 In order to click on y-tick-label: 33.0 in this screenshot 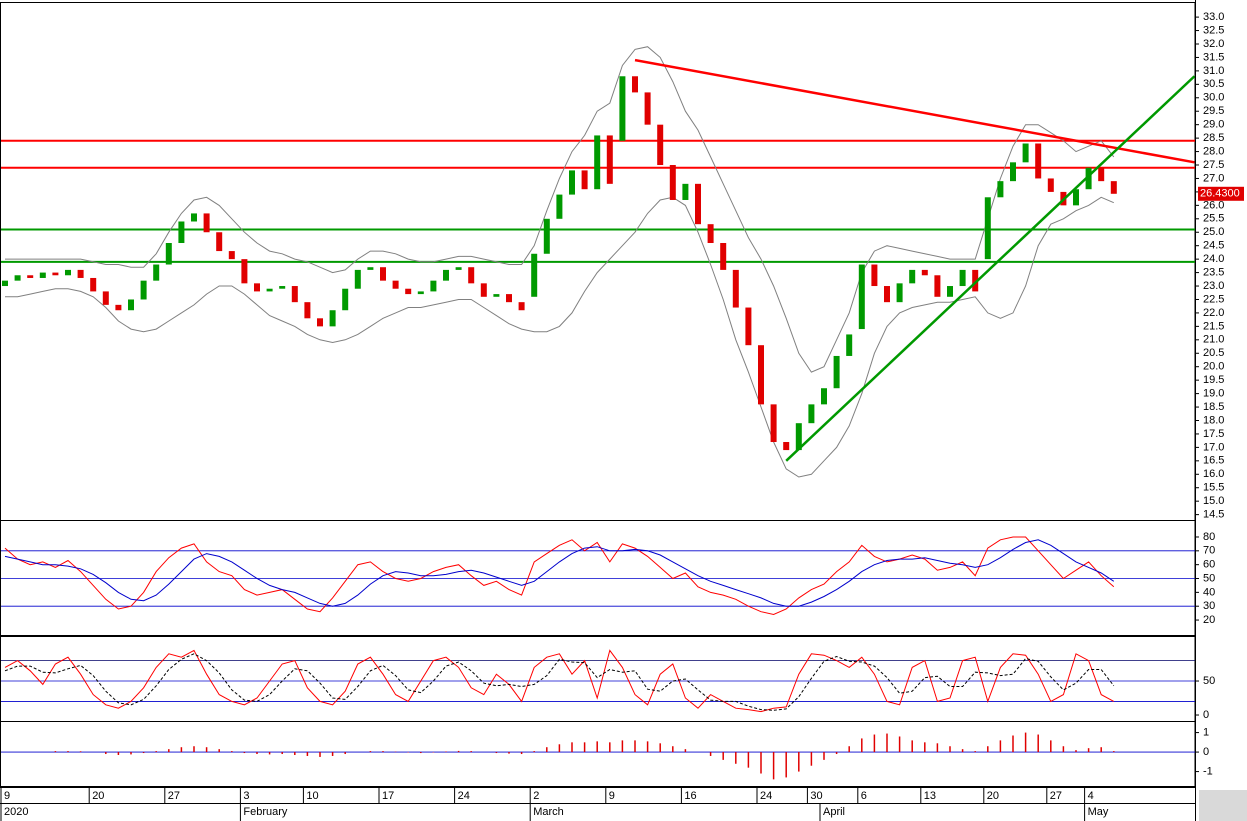, I will do `click(1213, 17)`.